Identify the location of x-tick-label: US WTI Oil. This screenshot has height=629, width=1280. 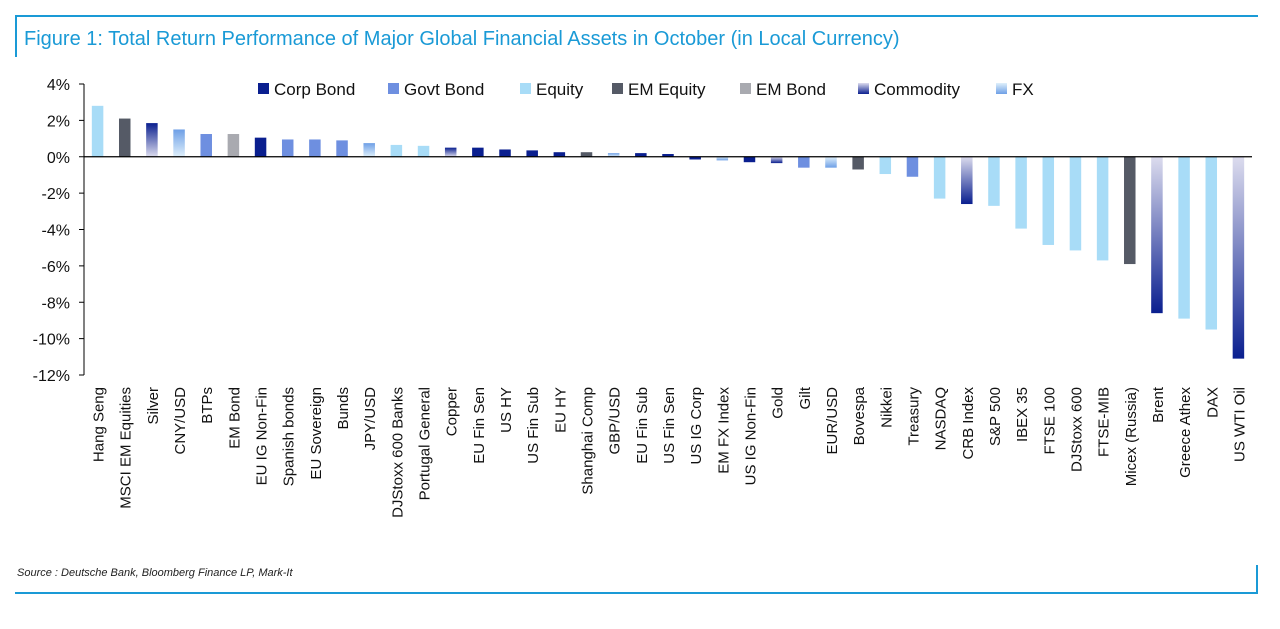
(1239, 424).